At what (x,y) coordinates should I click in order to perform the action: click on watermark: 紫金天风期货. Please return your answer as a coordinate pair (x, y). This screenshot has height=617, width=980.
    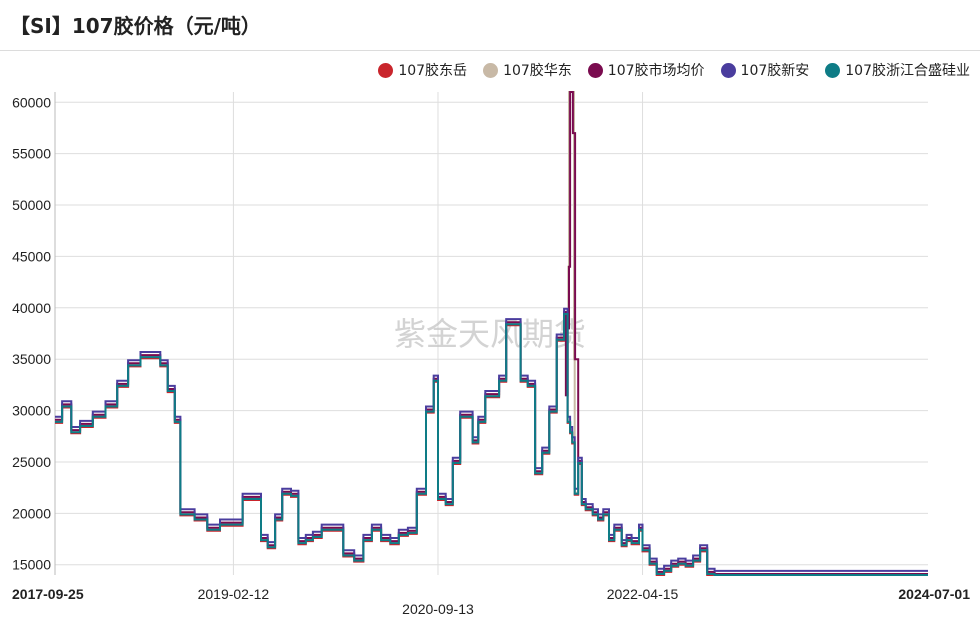
    Looking at the image, I should click on (490, 334).